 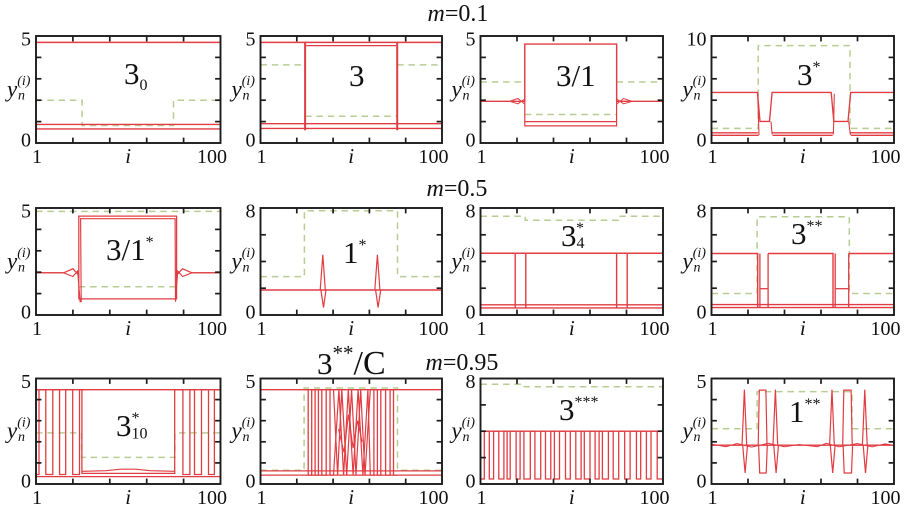 What do you see at coordinates (576, 75) in the screenshot?
I see `svg-text: 3/1` at bounding box center [576, 75].